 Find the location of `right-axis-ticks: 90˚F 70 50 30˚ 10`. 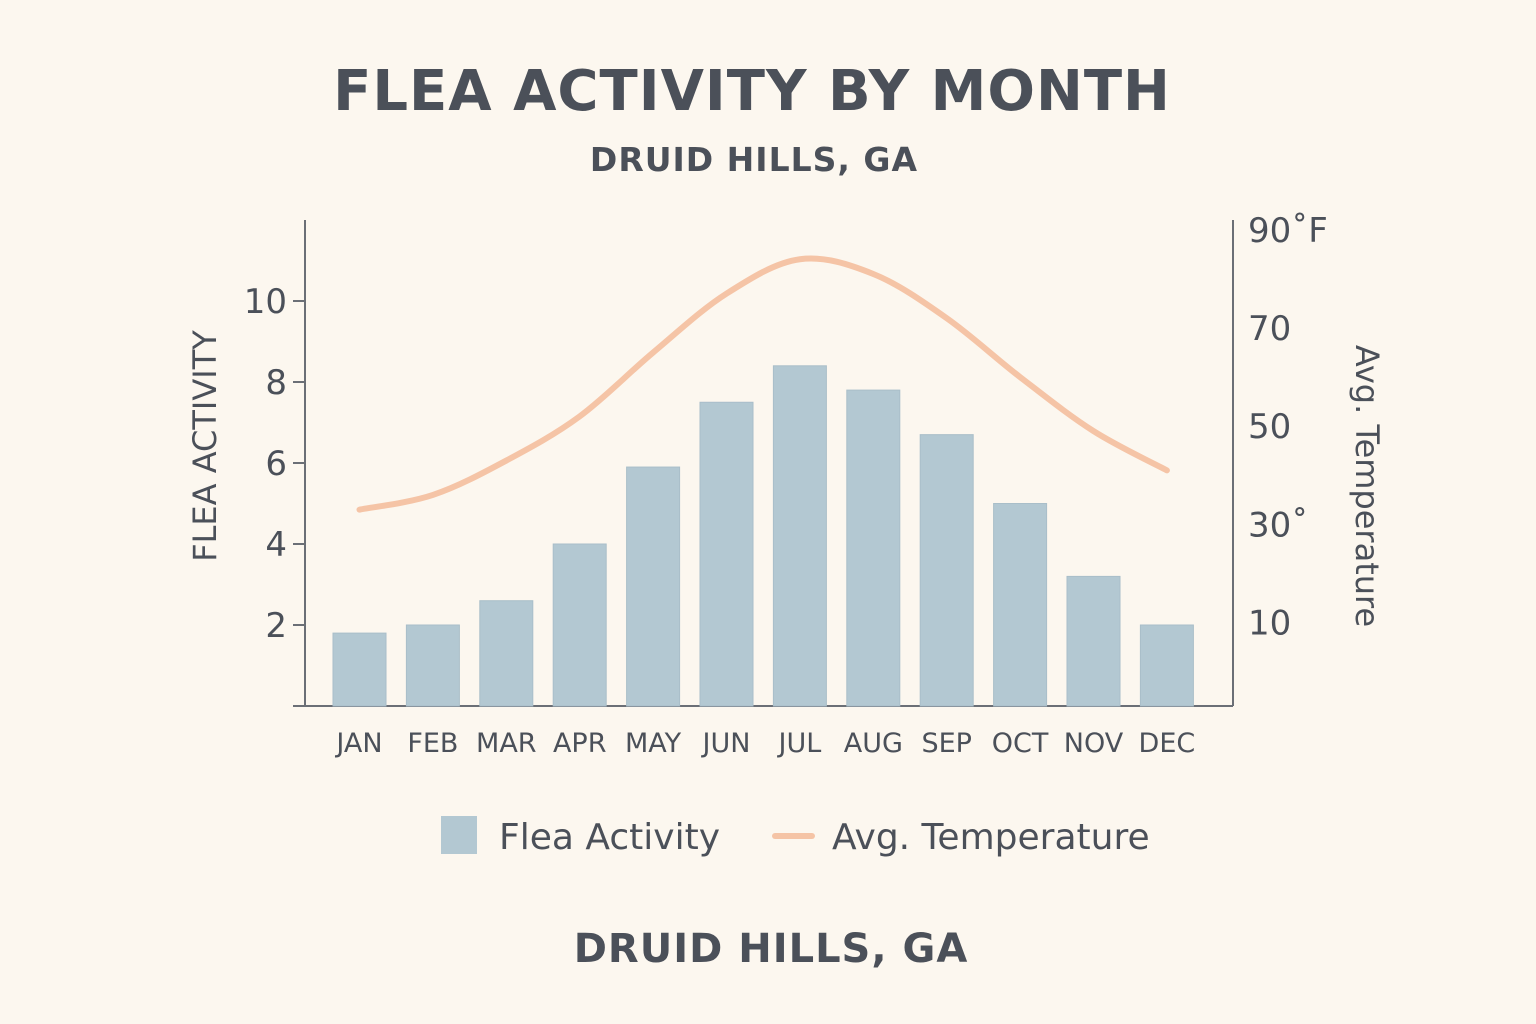

right-axis-ticks: 90˚F 70 50 30˚ 10 is located at coordinates (1288, 427).